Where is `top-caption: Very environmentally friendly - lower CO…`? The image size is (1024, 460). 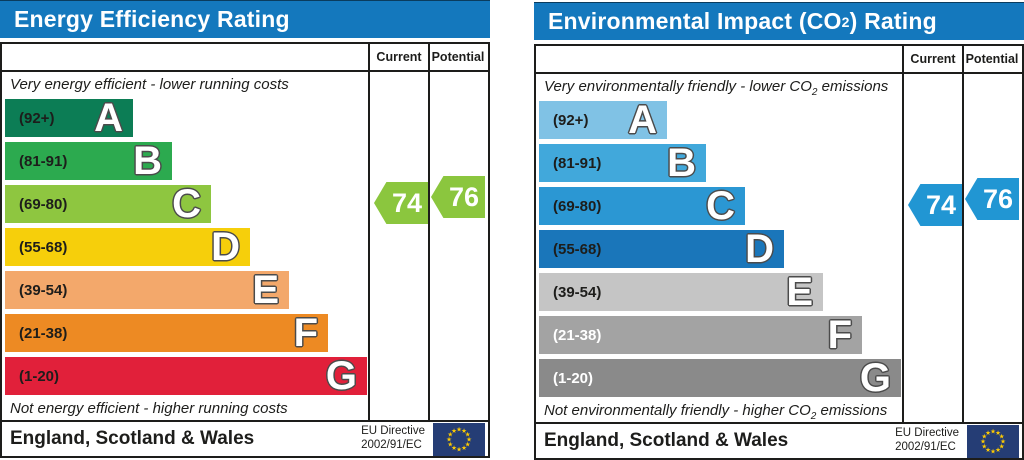
top-caption: Very environmentally friendly - lower CO… is located at coordinates (716, 88).